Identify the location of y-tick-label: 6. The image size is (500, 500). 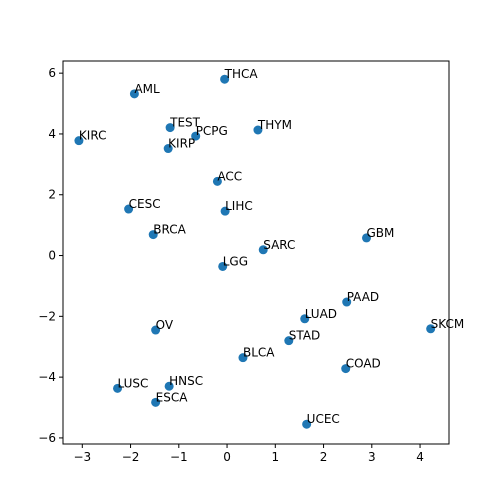
(52, 73).